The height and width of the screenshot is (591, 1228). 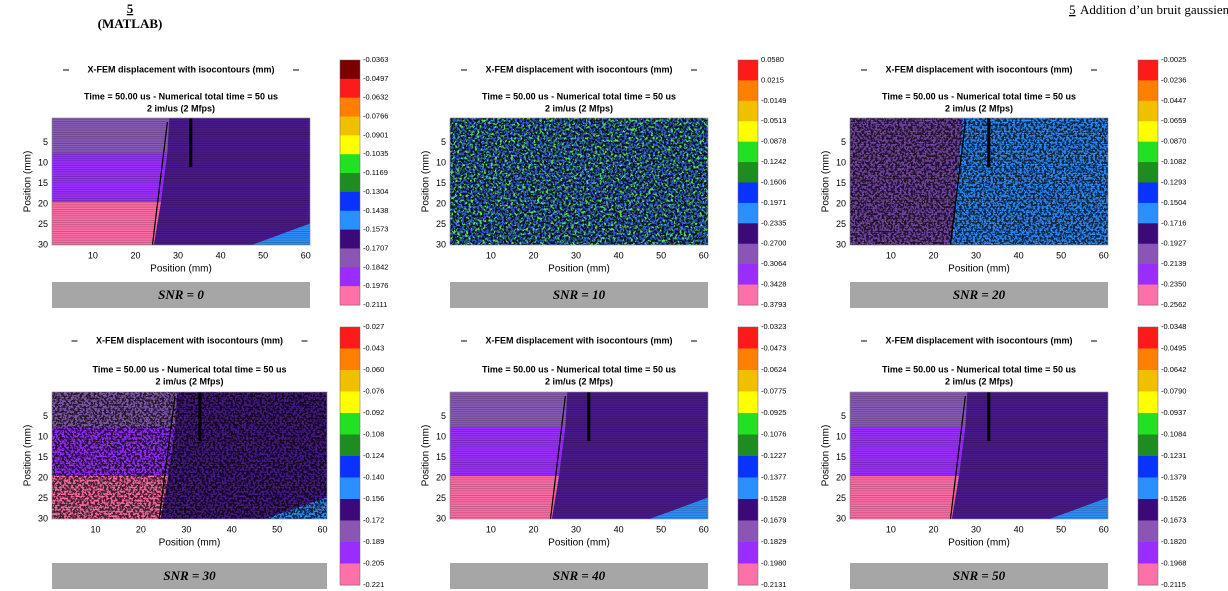 I want to click on colorbar-label: -0.2350, so click(x=1173, y=284).